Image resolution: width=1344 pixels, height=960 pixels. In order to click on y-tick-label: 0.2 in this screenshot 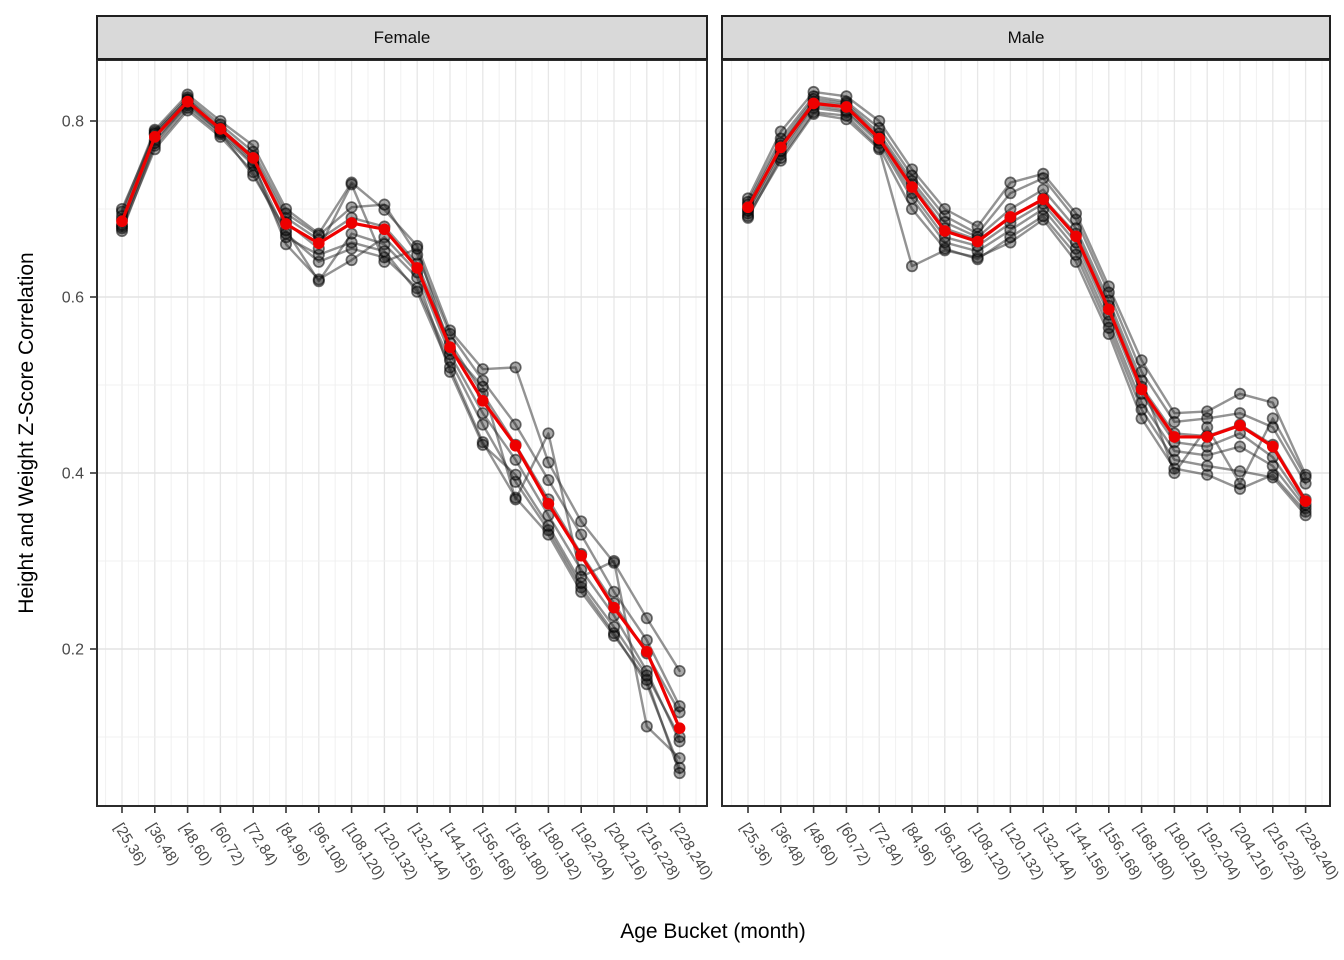, I will do `click(73, 650)`.